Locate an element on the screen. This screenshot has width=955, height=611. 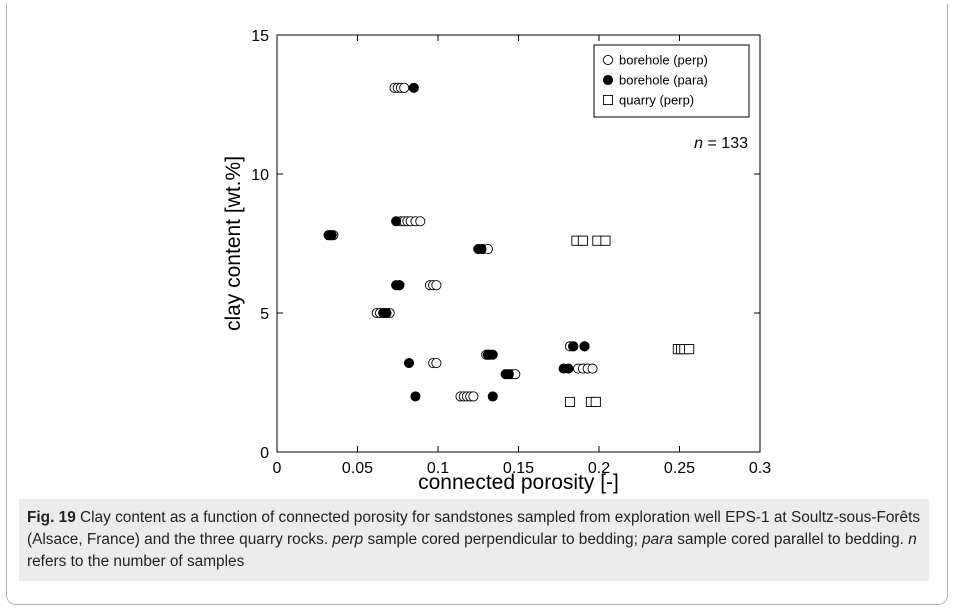
legend-label: quarry (perp) is located at coordinates (656, 100).